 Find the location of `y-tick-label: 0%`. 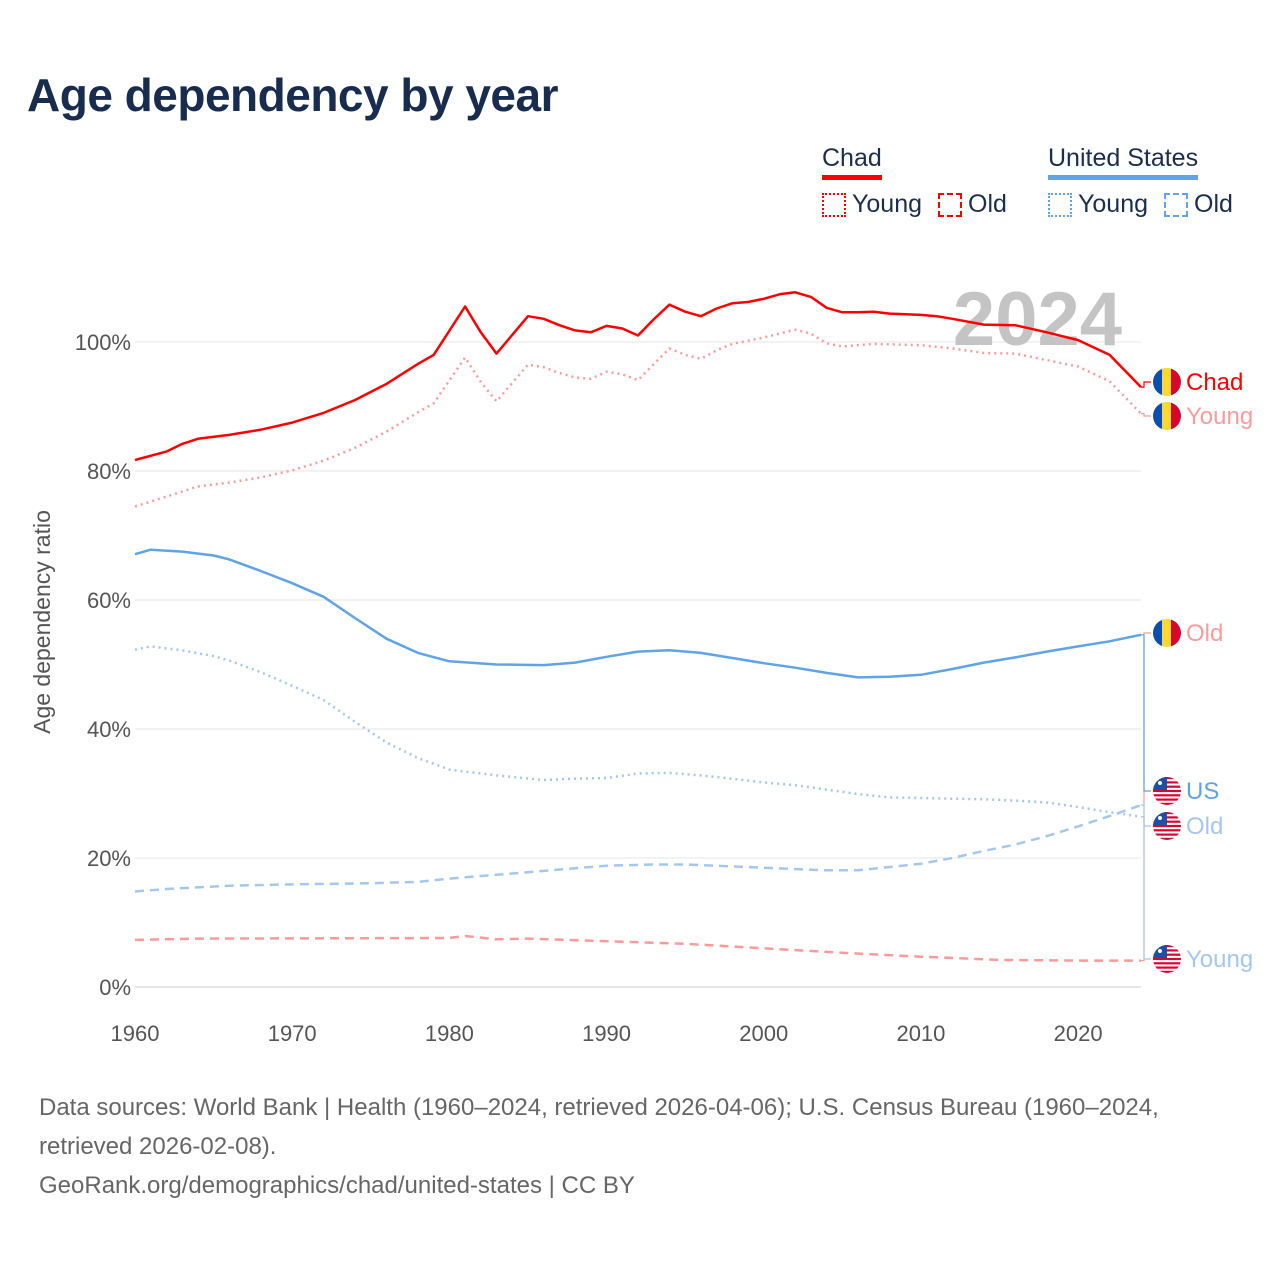

y-tick-label: 0% is located at coordinates (115, 987).